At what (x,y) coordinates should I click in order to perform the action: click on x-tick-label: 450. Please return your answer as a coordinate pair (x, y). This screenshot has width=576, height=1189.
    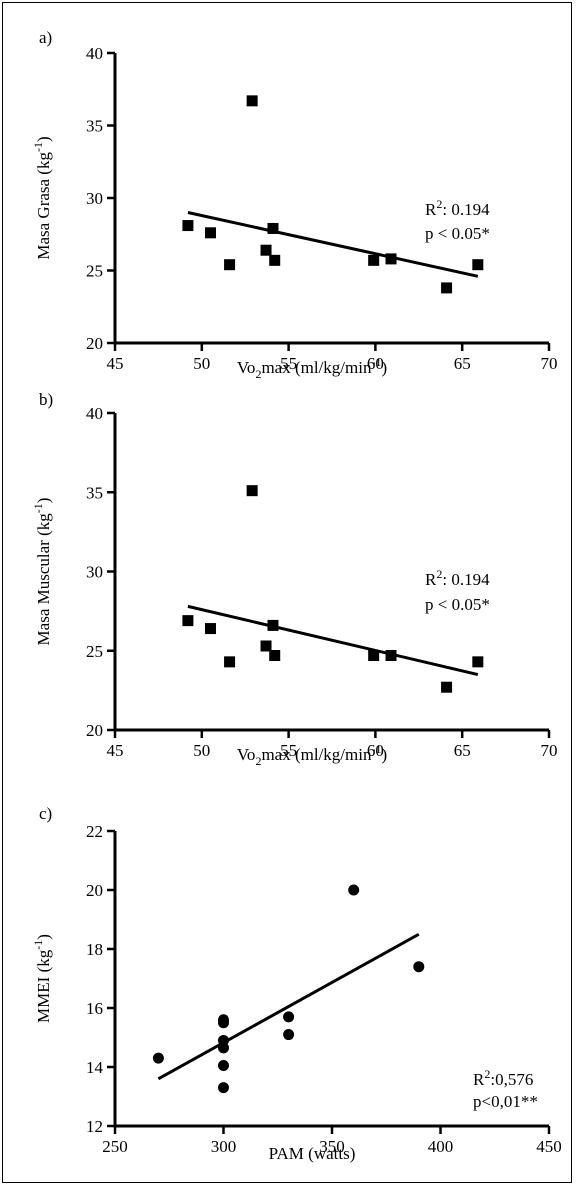
    Looking at the image, I should click on (549, 1146).